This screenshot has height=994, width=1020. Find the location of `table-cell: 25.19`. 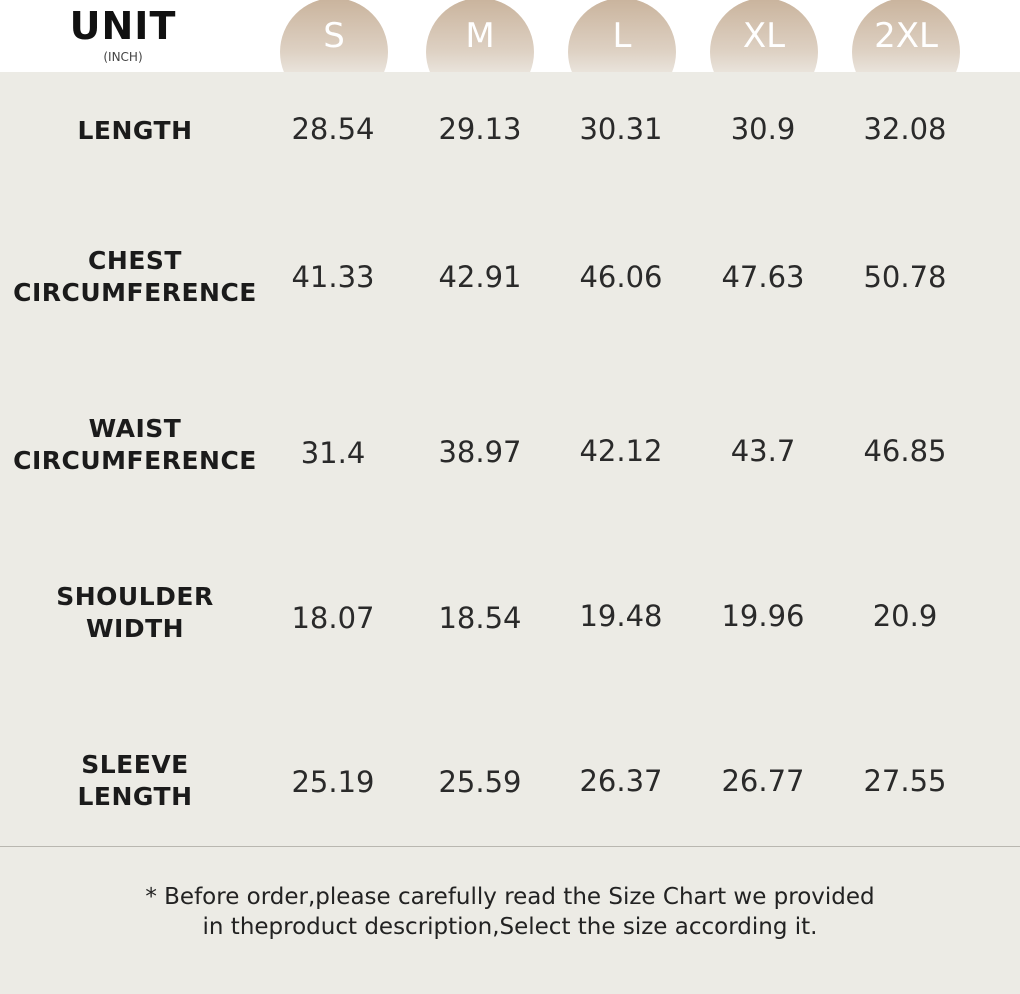

table-cell: 25.19 is located at coordinates (333, 782).